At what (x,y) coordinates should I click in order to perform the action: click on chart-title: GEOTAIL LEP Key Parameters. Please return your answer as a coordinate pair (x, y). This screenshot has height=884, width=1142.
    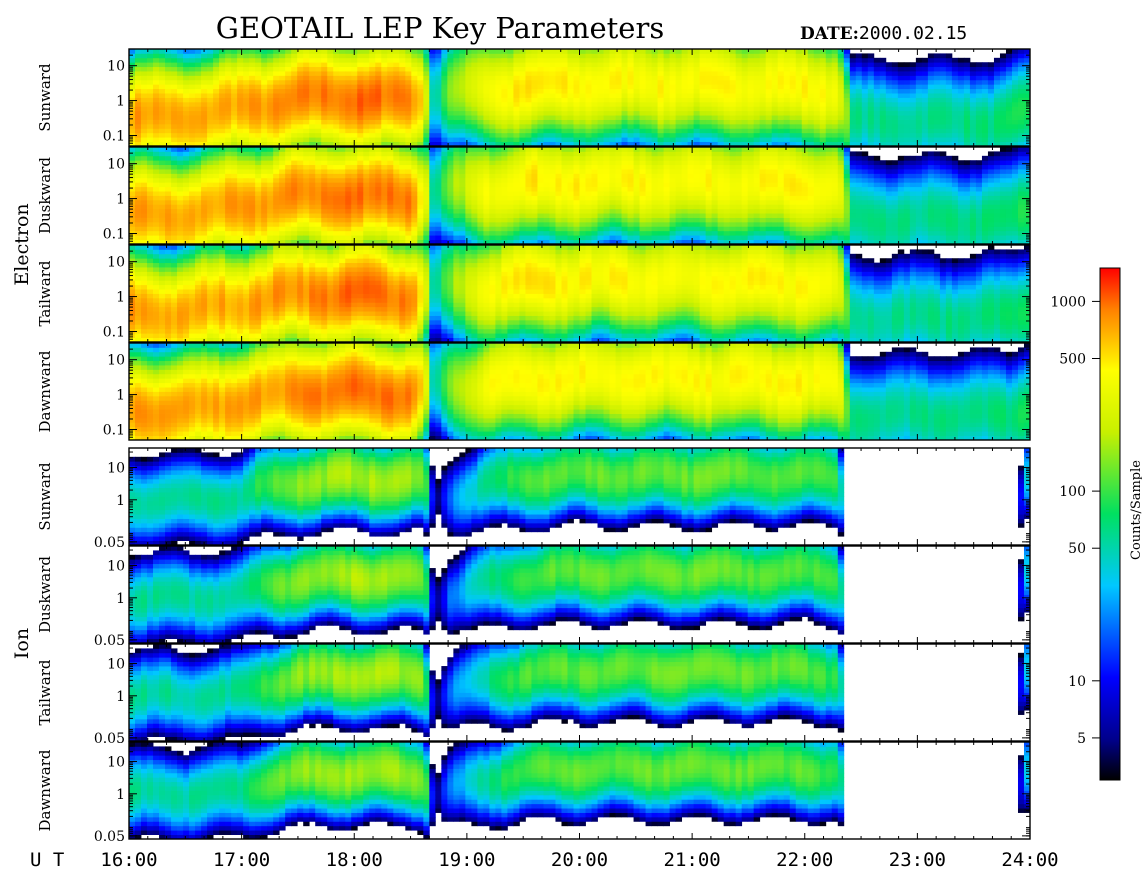
    Looking at the image, I should click on (440, 28).